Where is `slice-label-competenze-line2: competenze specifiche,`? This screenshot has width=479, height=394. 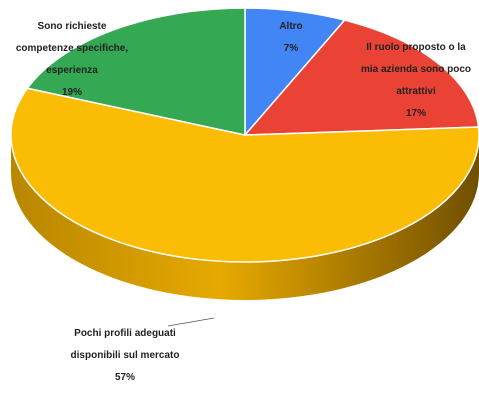 slice-label-competenze-line2: competenze specifiche, is located at coordinates (72, 48).